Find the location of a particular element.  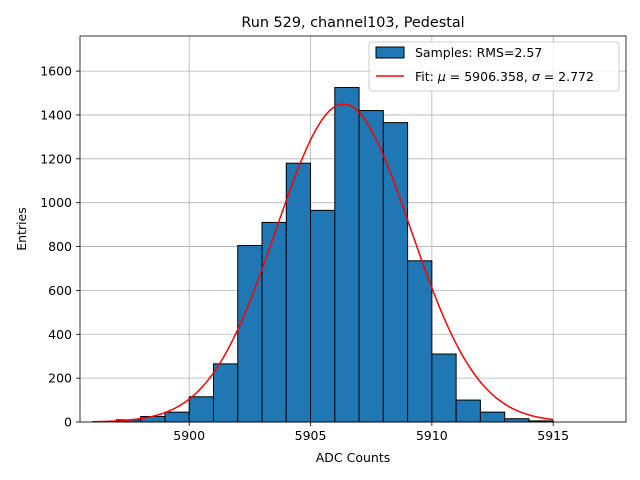

legend-frame is located at coordinates (494, 66).